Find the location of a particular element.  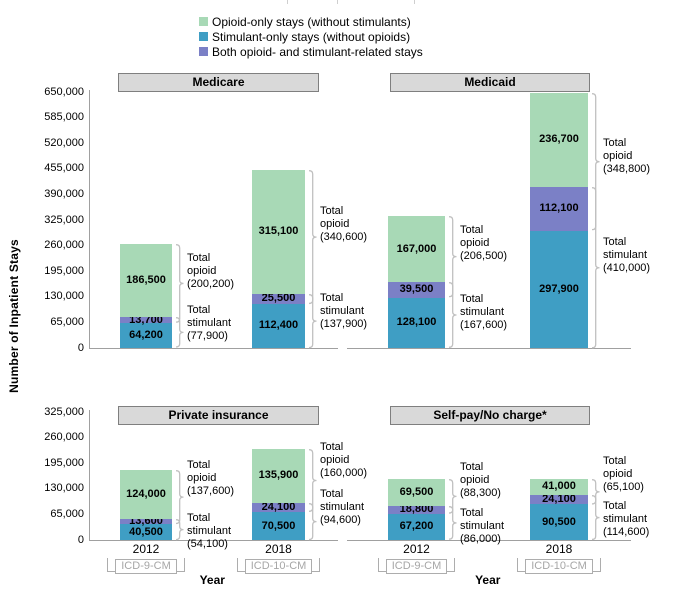

icd-code-label: ICD-10-CM is located at coordinates (559, 566).